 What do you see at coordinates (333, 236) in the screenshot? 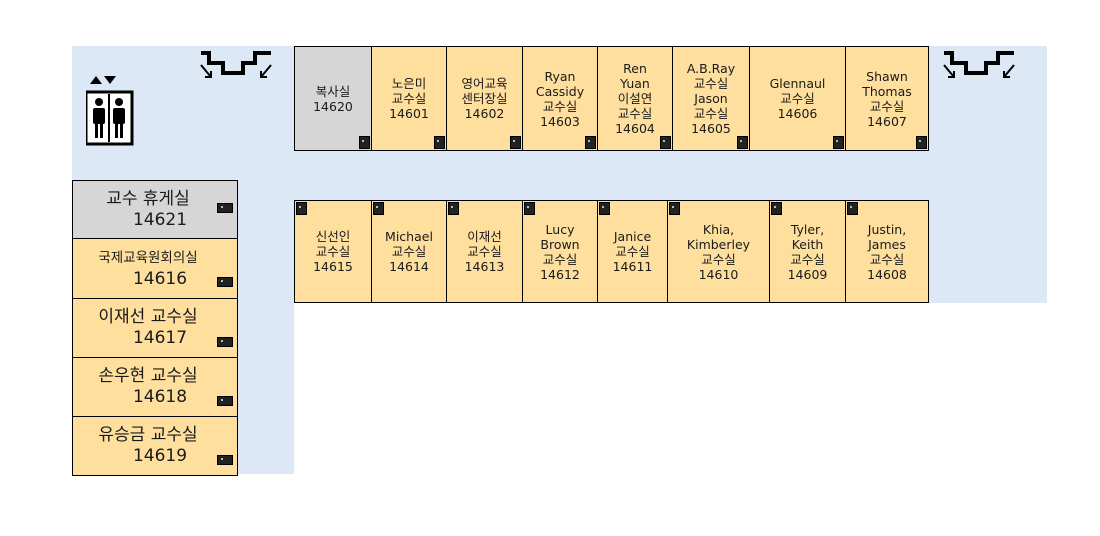
I see `room-label-line: 신선인` at bounding box center [333, 236].